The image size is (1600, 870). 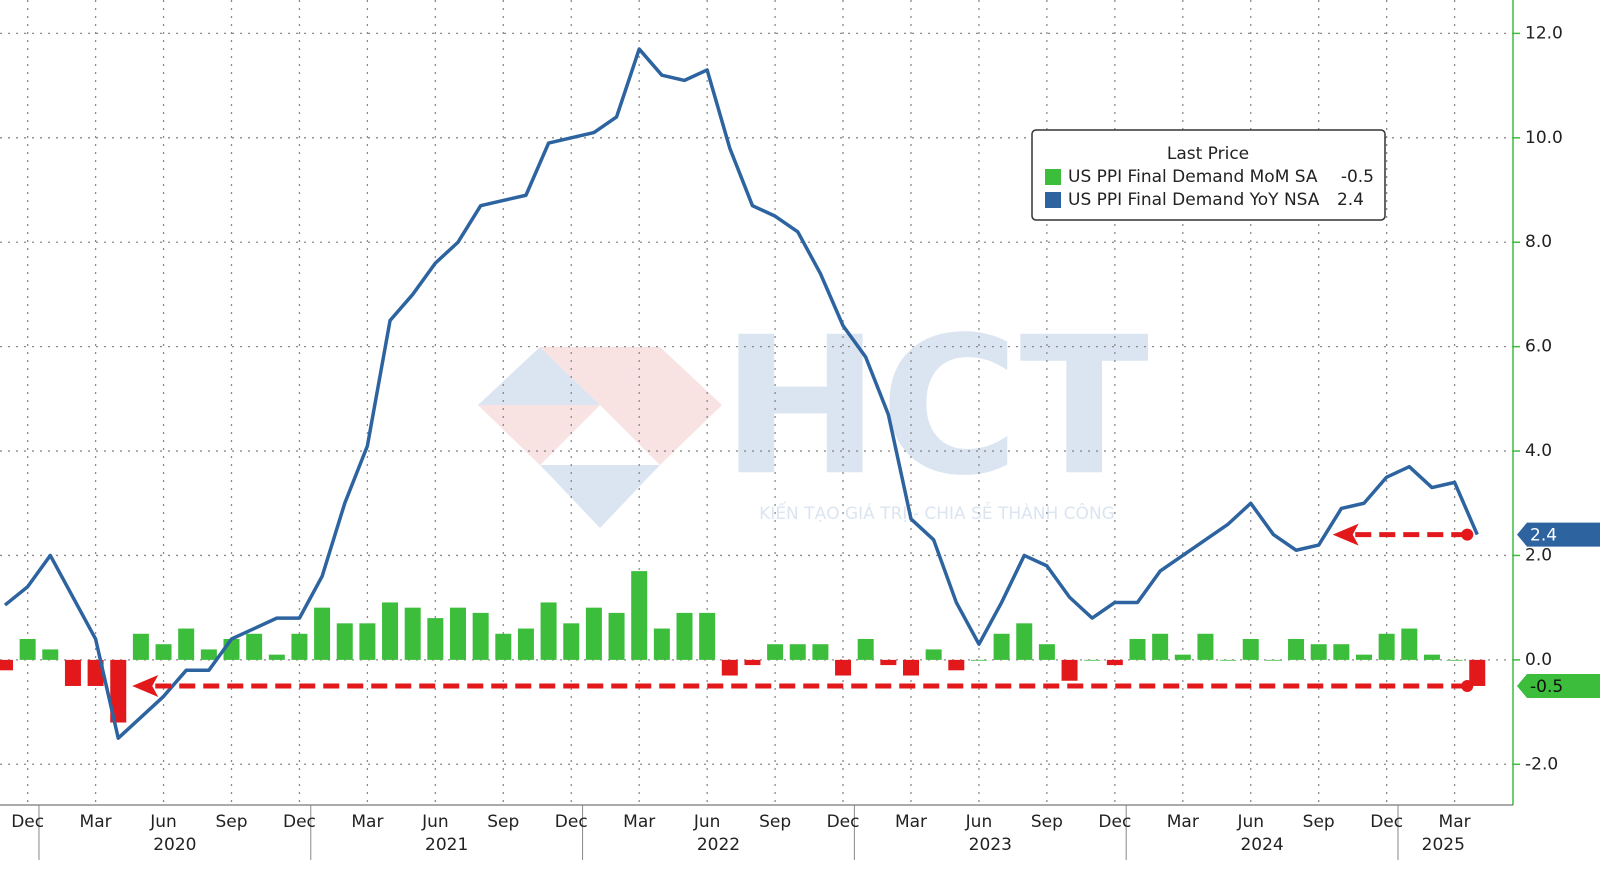 I want to click on legend-box, so click(x=1208, y=175).